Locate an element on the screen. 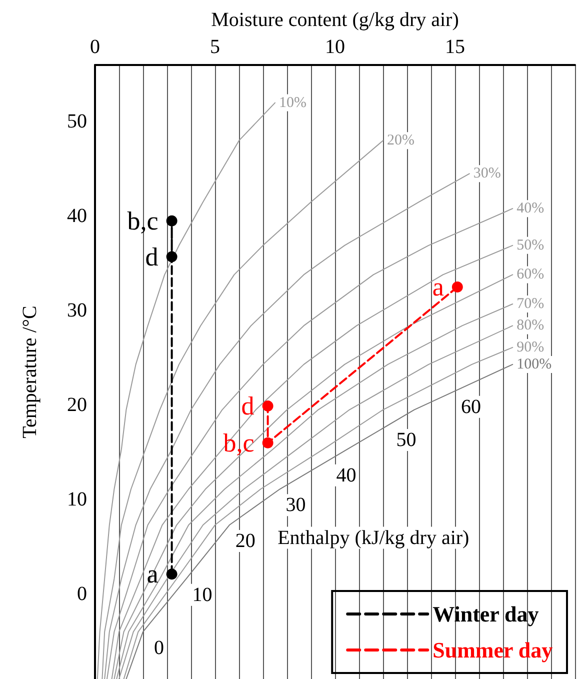 The height and width of the screenshot is (679, 579). annotation: 50 is located at coordinates (406, 439).